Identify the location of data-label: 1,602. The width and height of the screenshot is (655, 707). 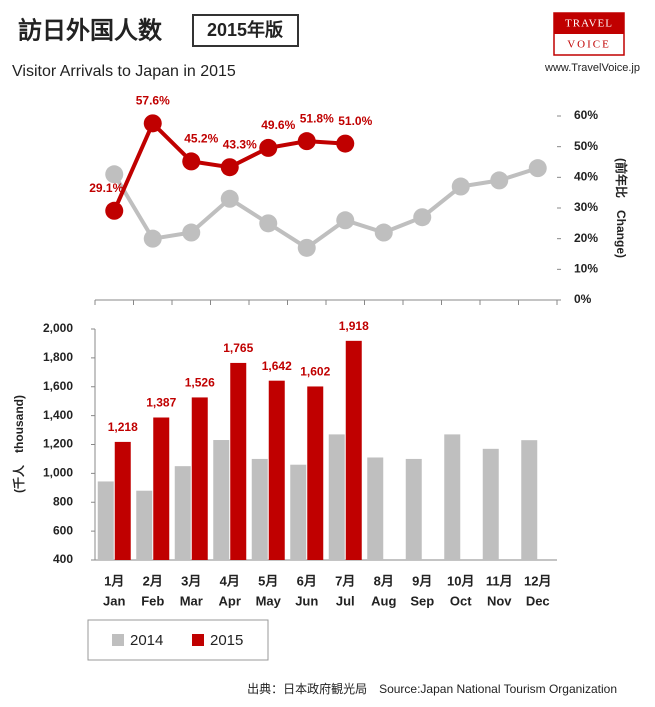
(315, 372).